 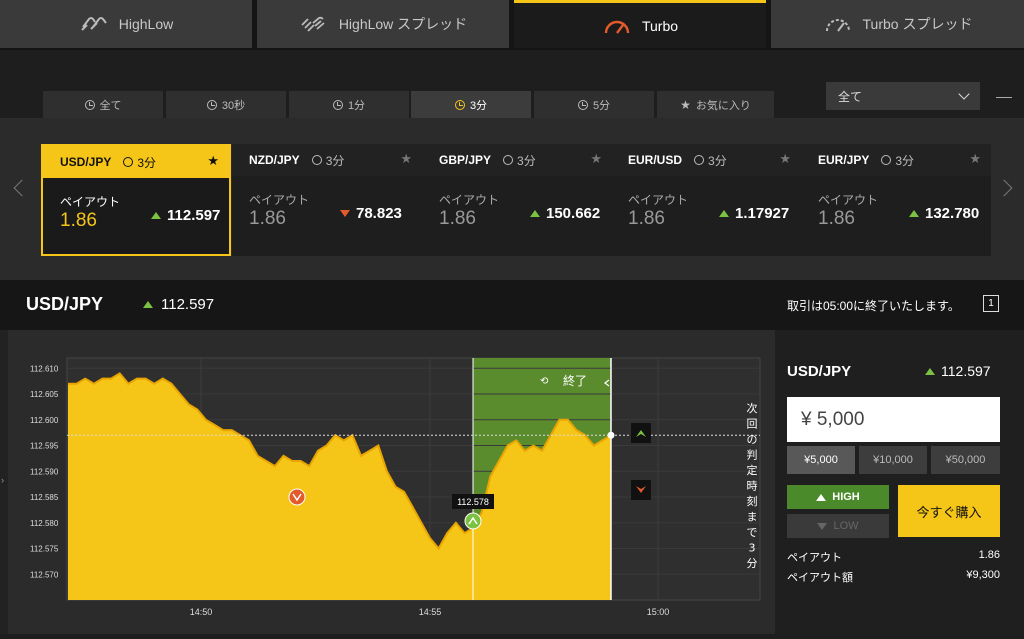 What do you see at coordinates (821, 460) in the screenshot?
I see `quick-amount-5000: ¥5,000` at bounding box center [821, 460].